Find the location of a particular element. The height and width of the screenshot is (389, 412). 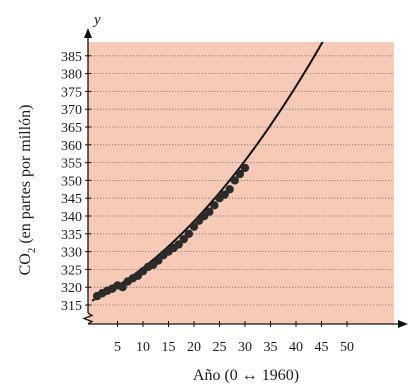

x-tick-label: 15 is located at coordinates (169, 347).